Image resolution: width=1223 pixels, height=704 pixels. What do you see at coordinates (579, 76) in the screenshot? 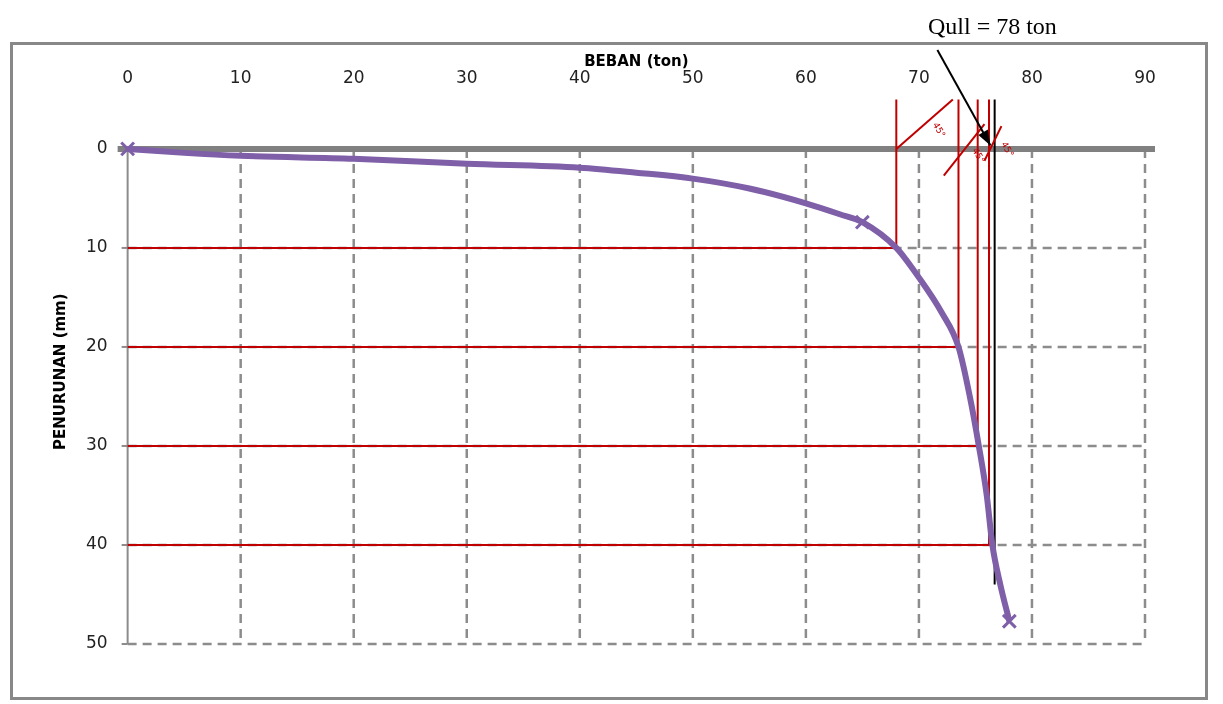
I see `x-tick-label: 40` at bounding box center [579, 76].